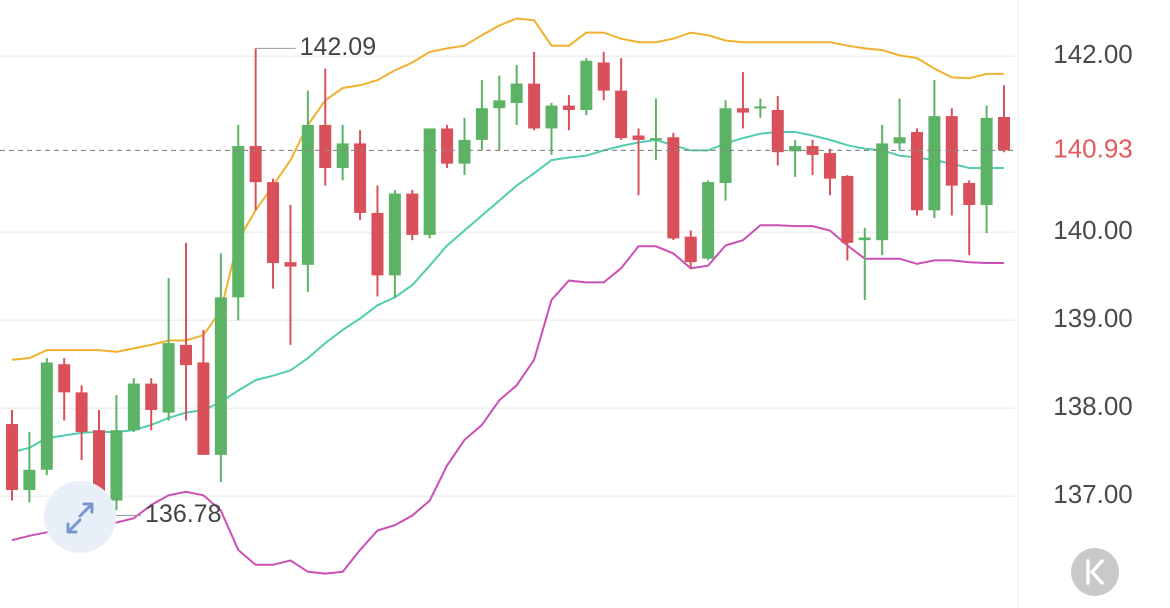 Image resolution: width=1170 pixels, height=608 pixels. Describe the element at coordinates (1093, 148) in the screenshot. I see `last-price-label: 140.93` at that location.